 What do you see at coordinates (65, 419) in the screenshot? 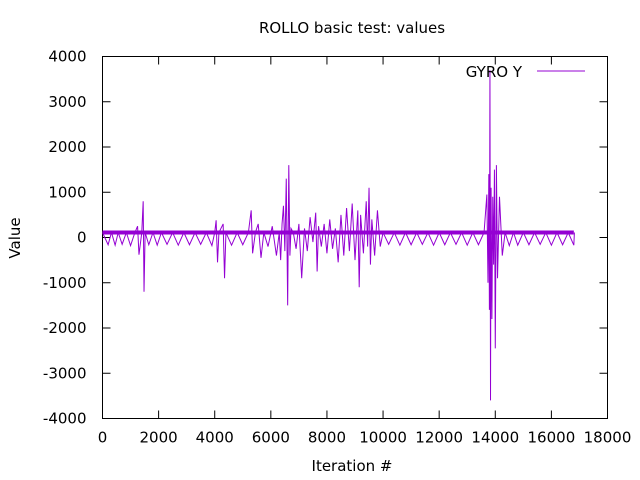
I see `y-tick-label: -4000` at bounding box center [65, 419].